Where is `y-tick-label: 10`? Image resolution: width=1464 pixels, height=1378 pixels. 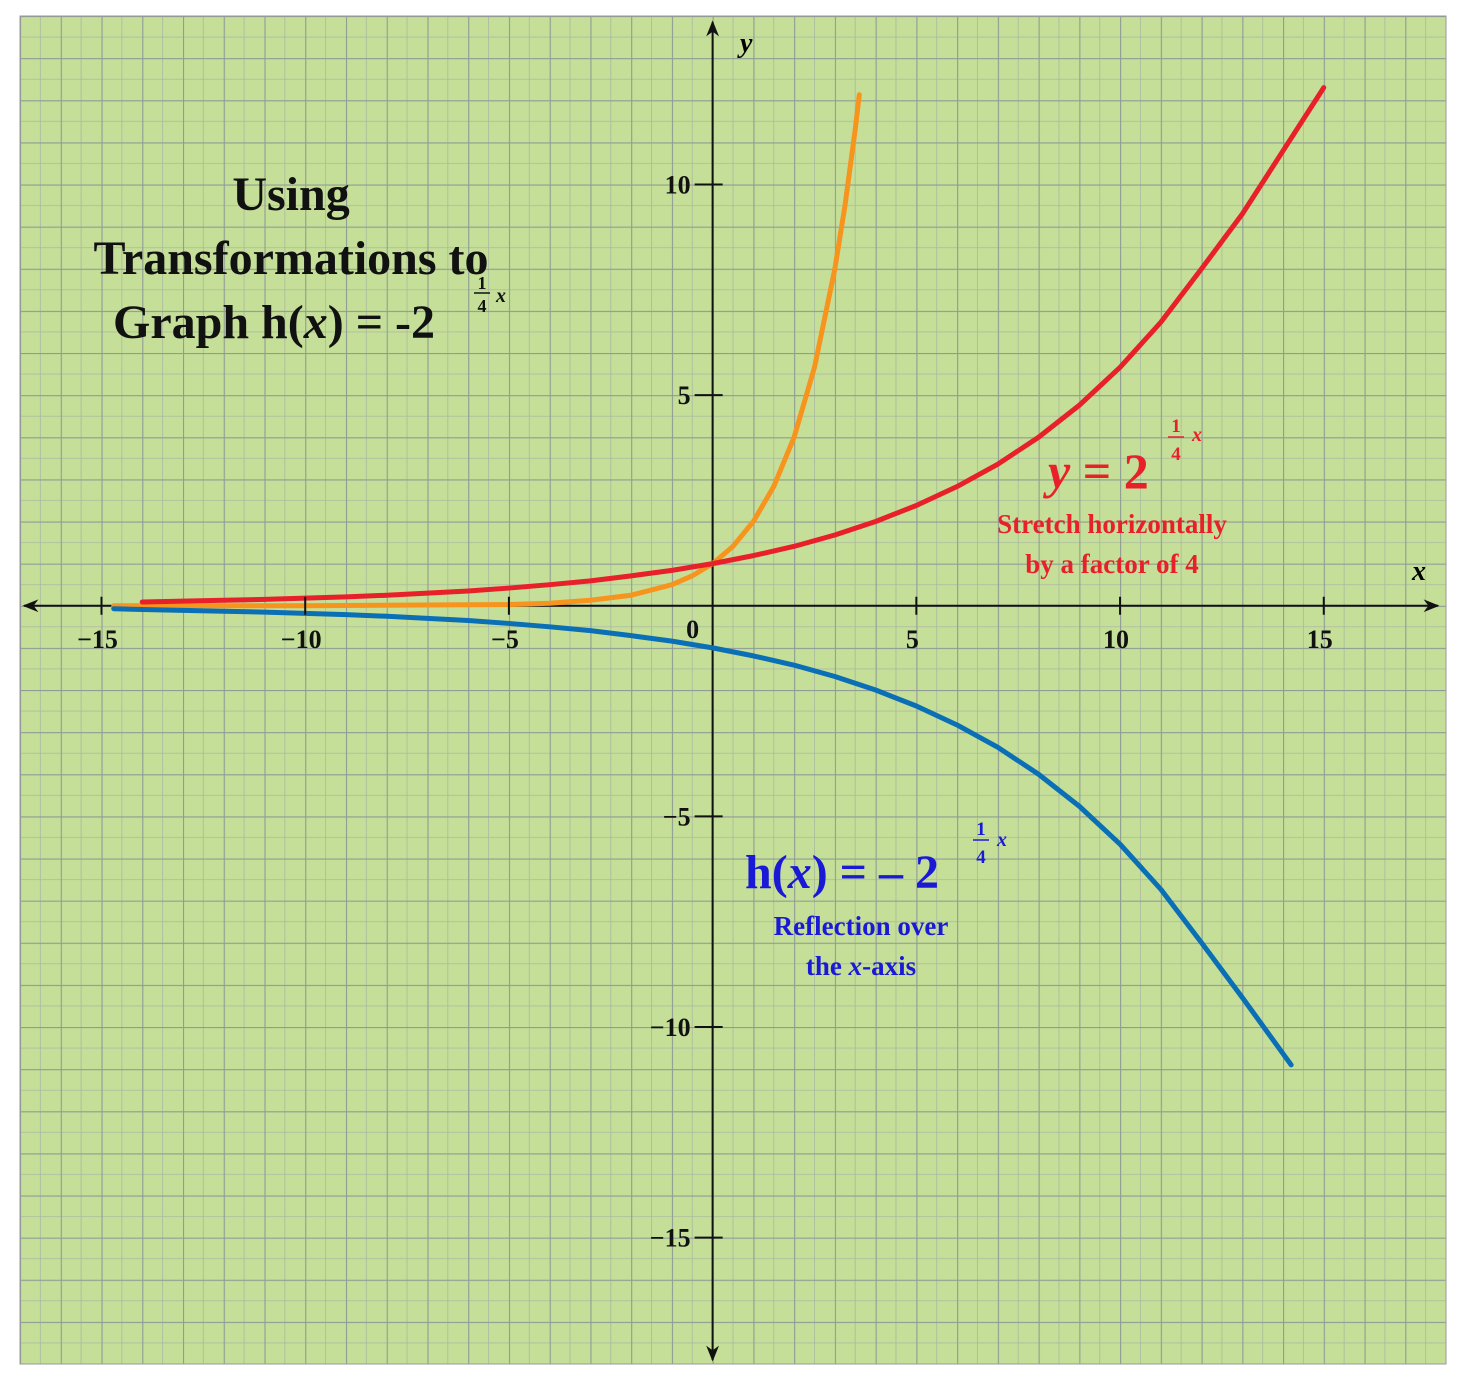 y-tick-label: 10 is located at coordinates (678, 185).